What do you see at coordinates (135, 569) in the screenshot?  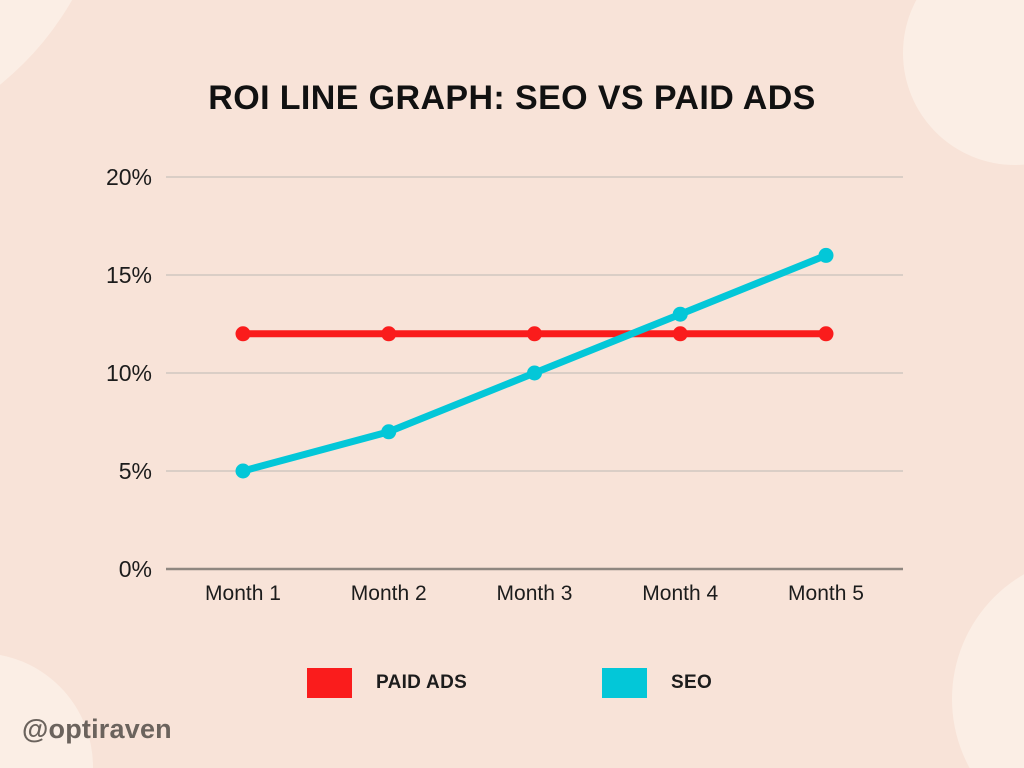 I see `y-tick-label: 0%` at bounding box center [135, 569].